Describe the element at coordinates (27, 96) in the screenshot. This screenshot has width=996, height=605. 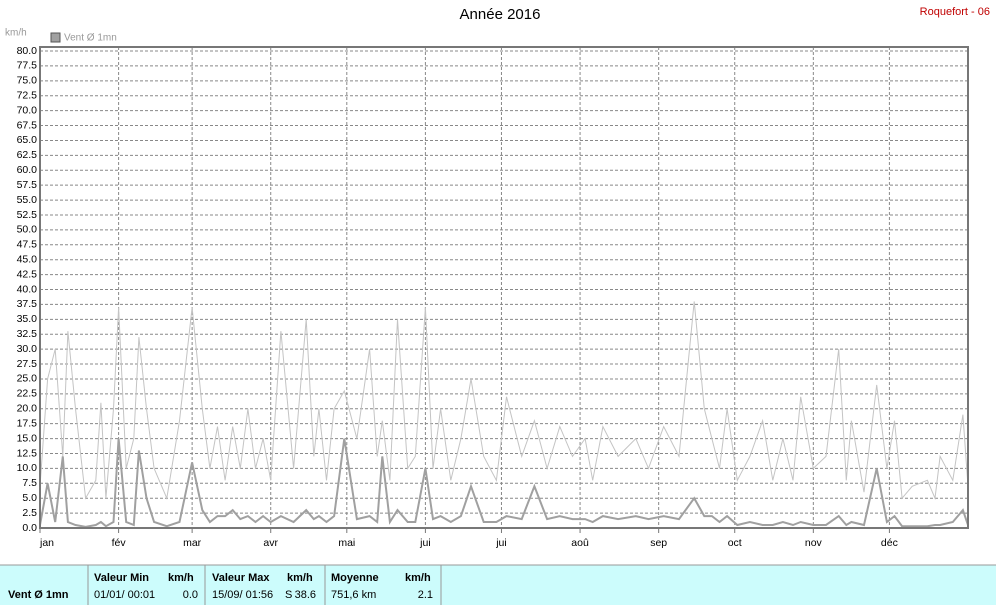
I see `y-tick-label: 72.5` at that location.